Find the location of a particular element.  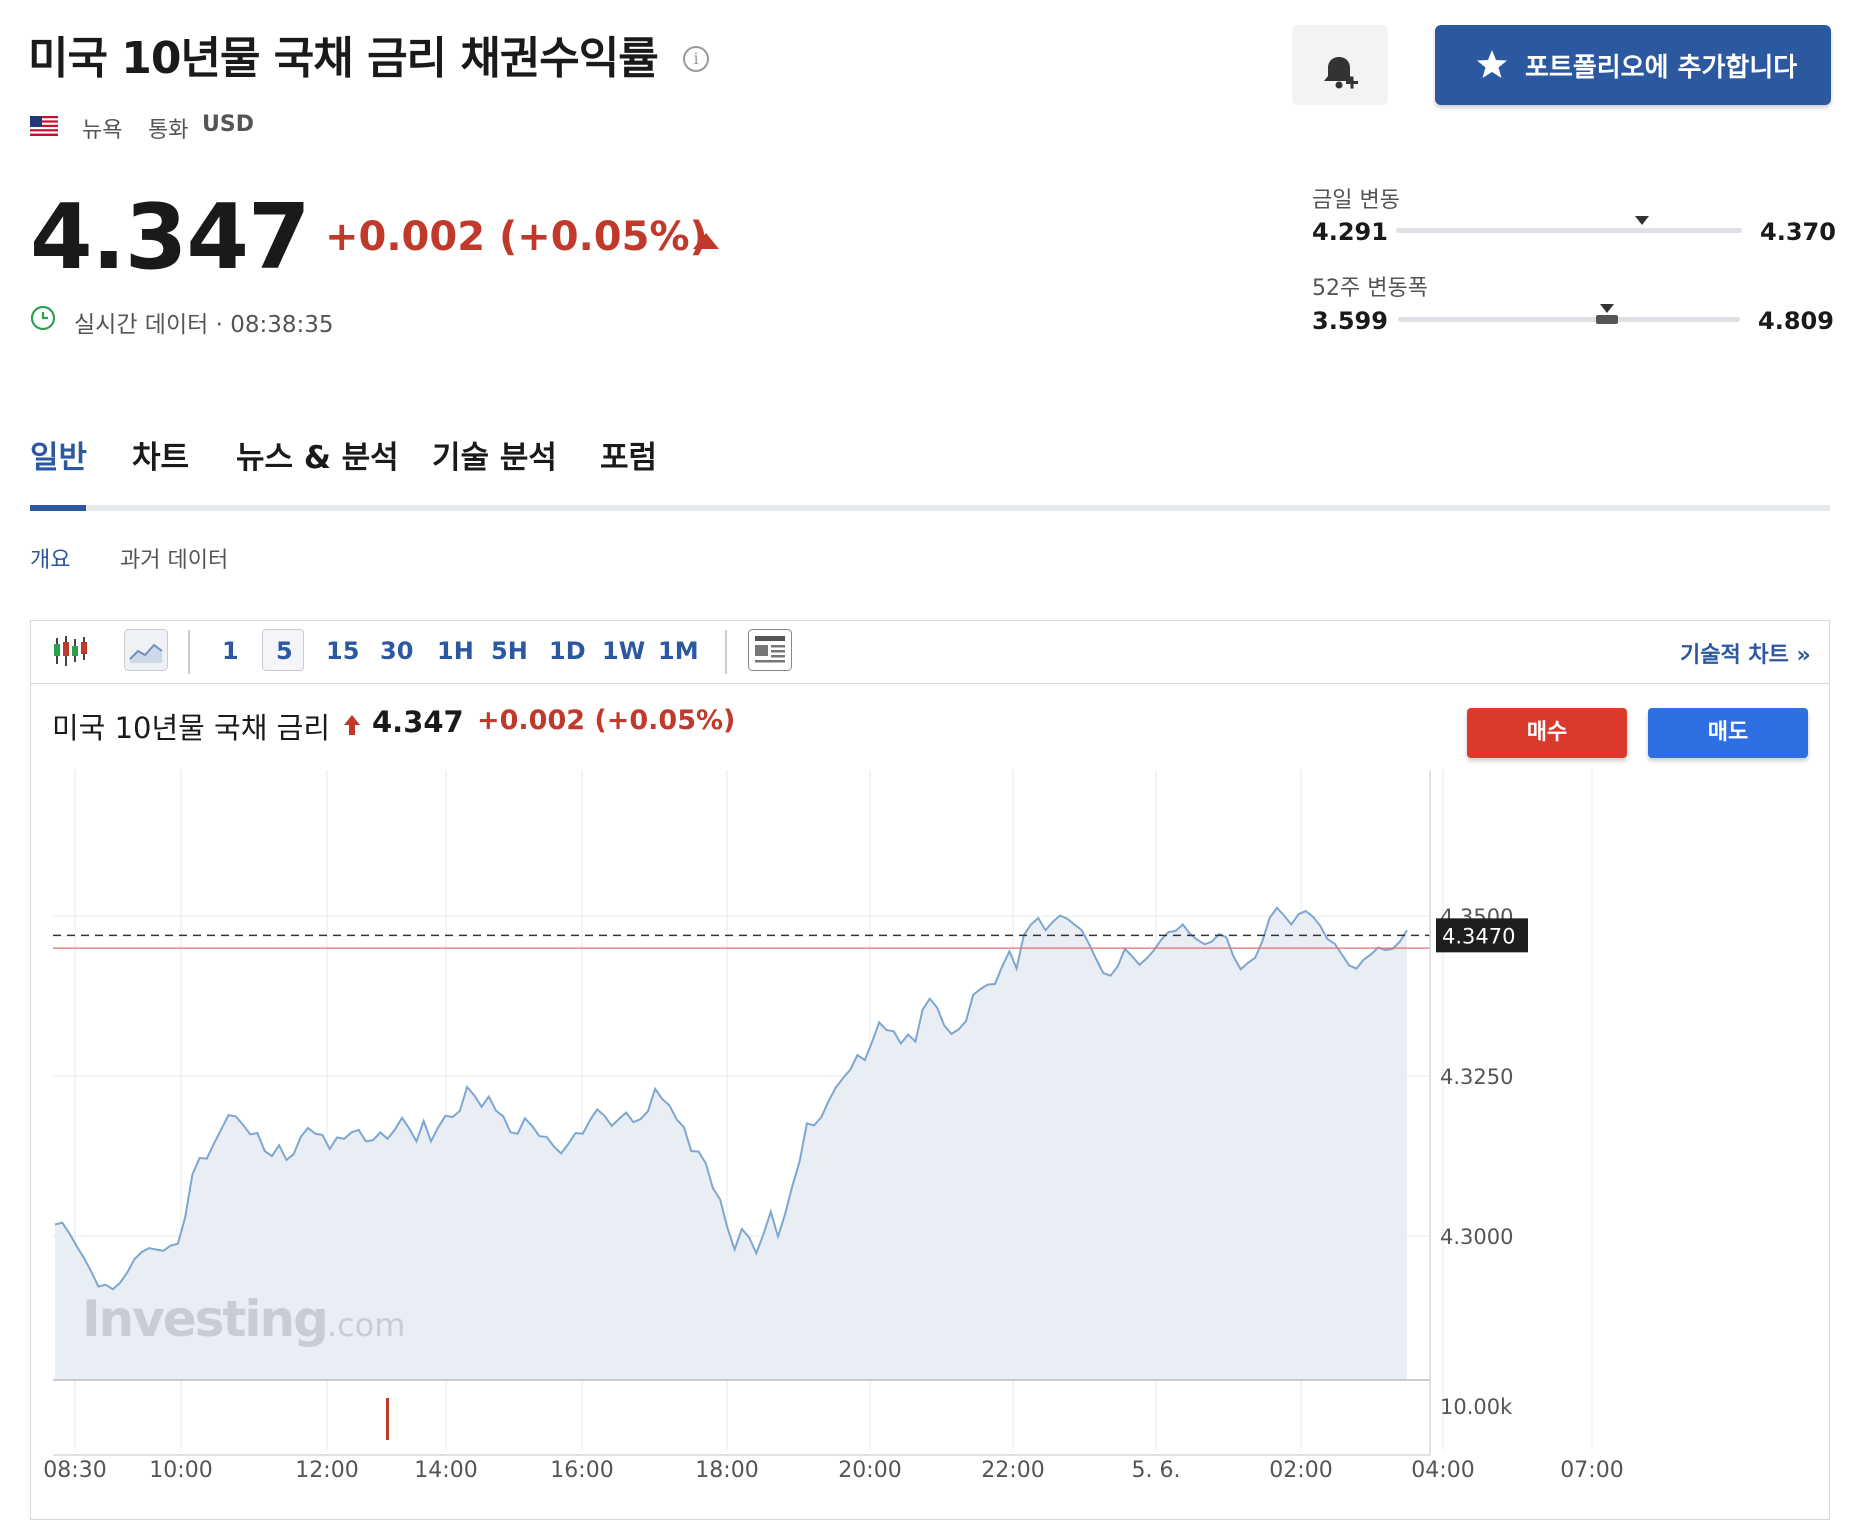

tab-technical-analysis: 기술 분석 is located at coordinates (494, 458).